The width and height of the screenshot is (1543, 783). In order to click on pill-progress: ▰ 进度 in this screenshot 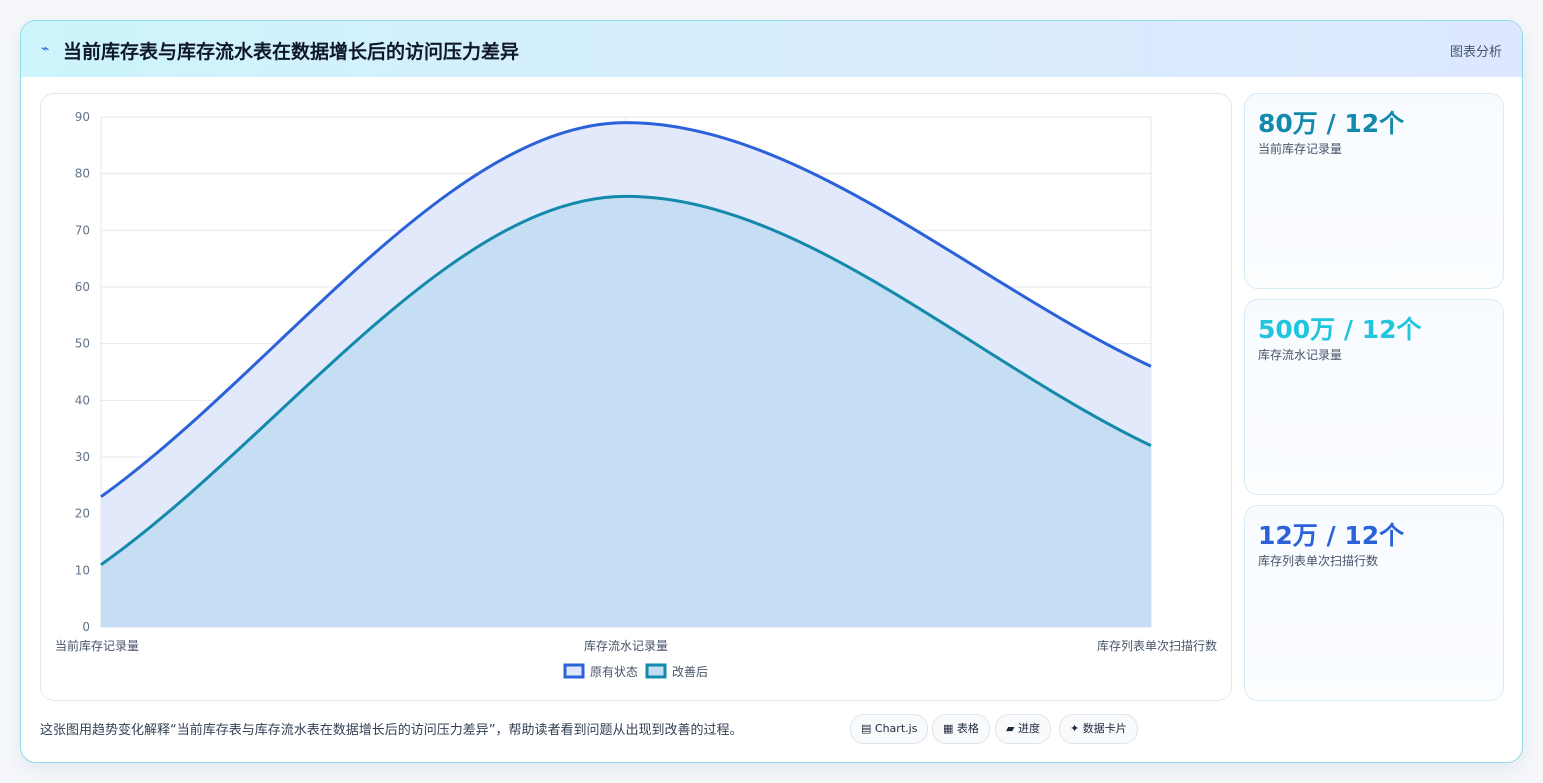, I will do `click(1023, 729)`.